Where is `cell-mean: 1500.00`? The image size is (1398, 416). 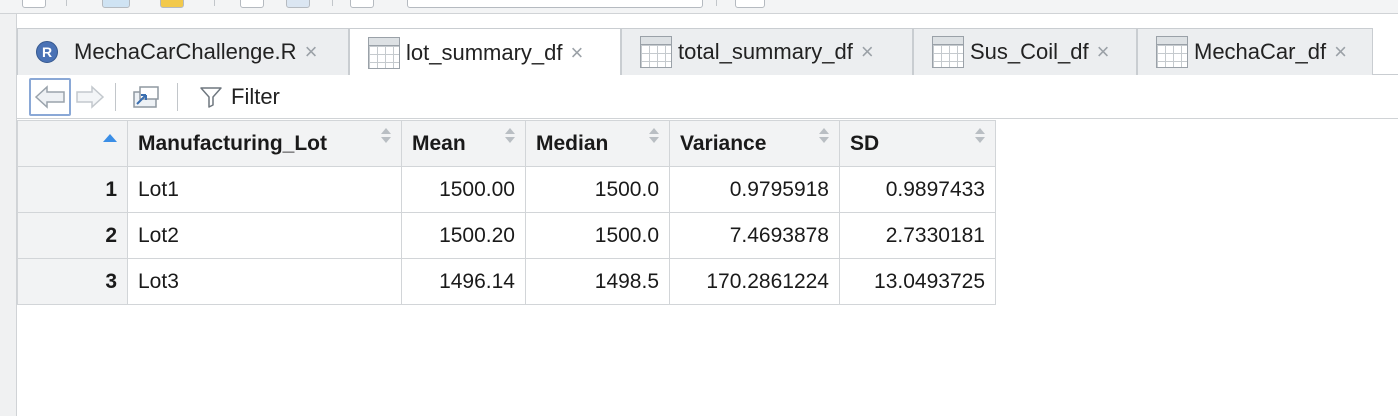
cell-mean: 1500.00 is located at coordinates (463, 189).